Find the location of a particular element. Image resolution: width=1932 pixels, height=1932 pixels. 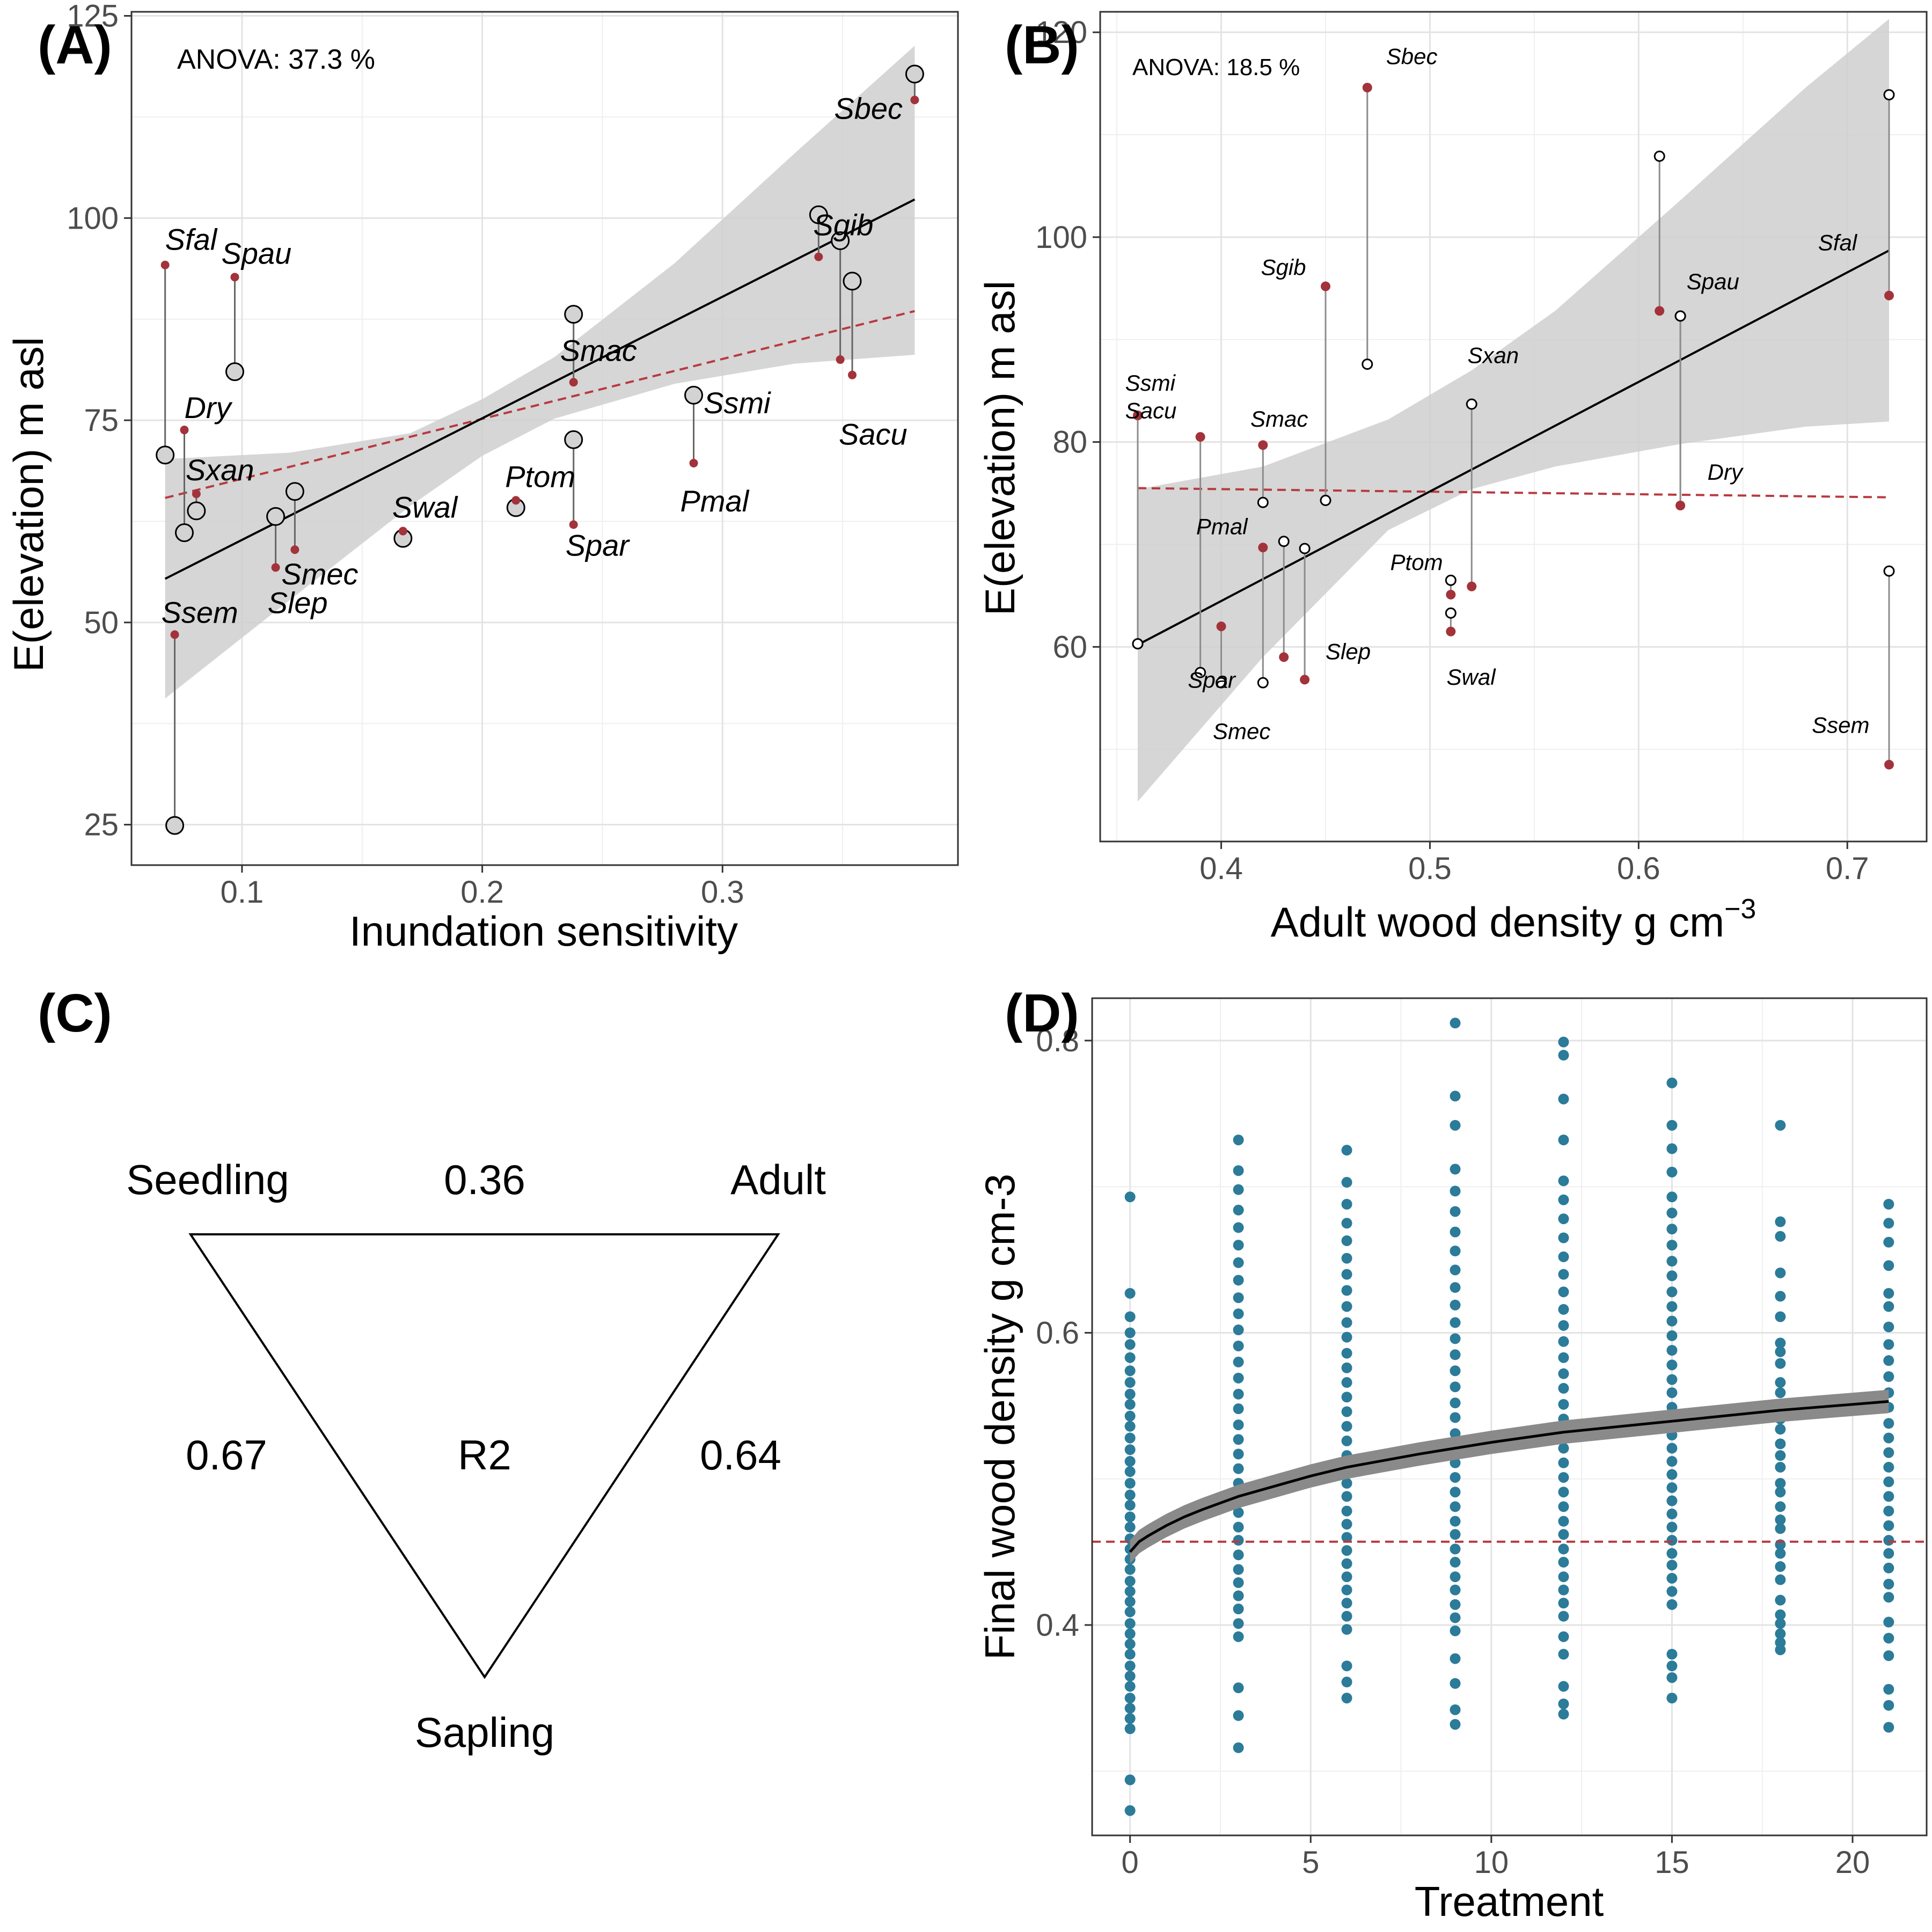

panel-b-species-label: Sxan is located at coordinates (1493, 355).